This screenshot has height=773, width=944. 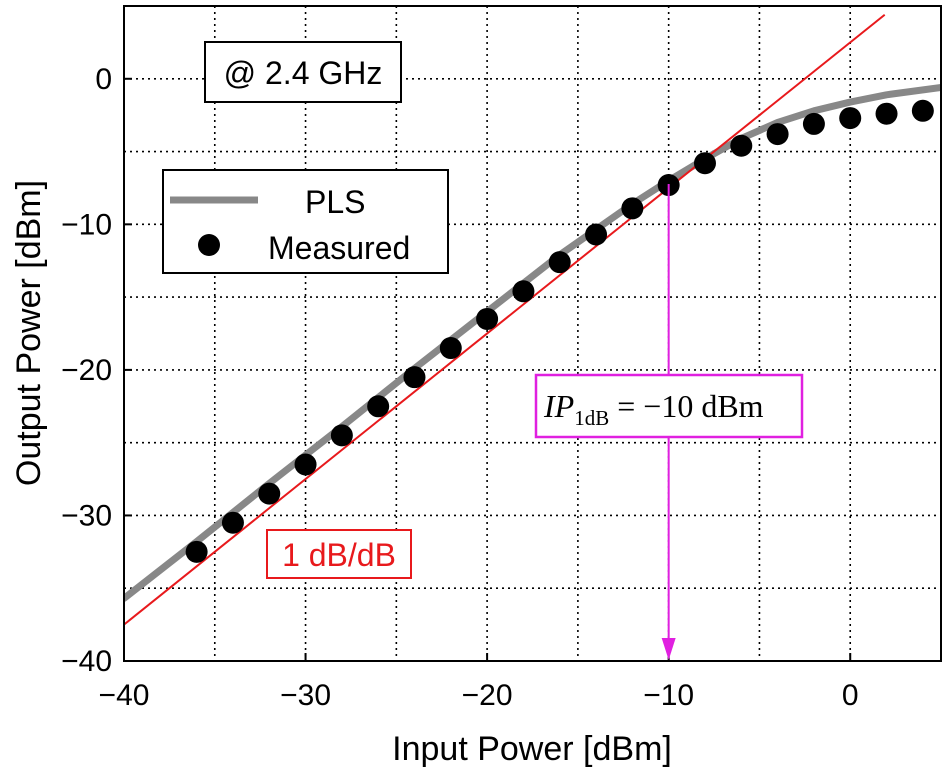 What do you see at coordinates (209, 245) in the screenshot?
I see `legend-measured-swatch` at bounding box center [209, 245].